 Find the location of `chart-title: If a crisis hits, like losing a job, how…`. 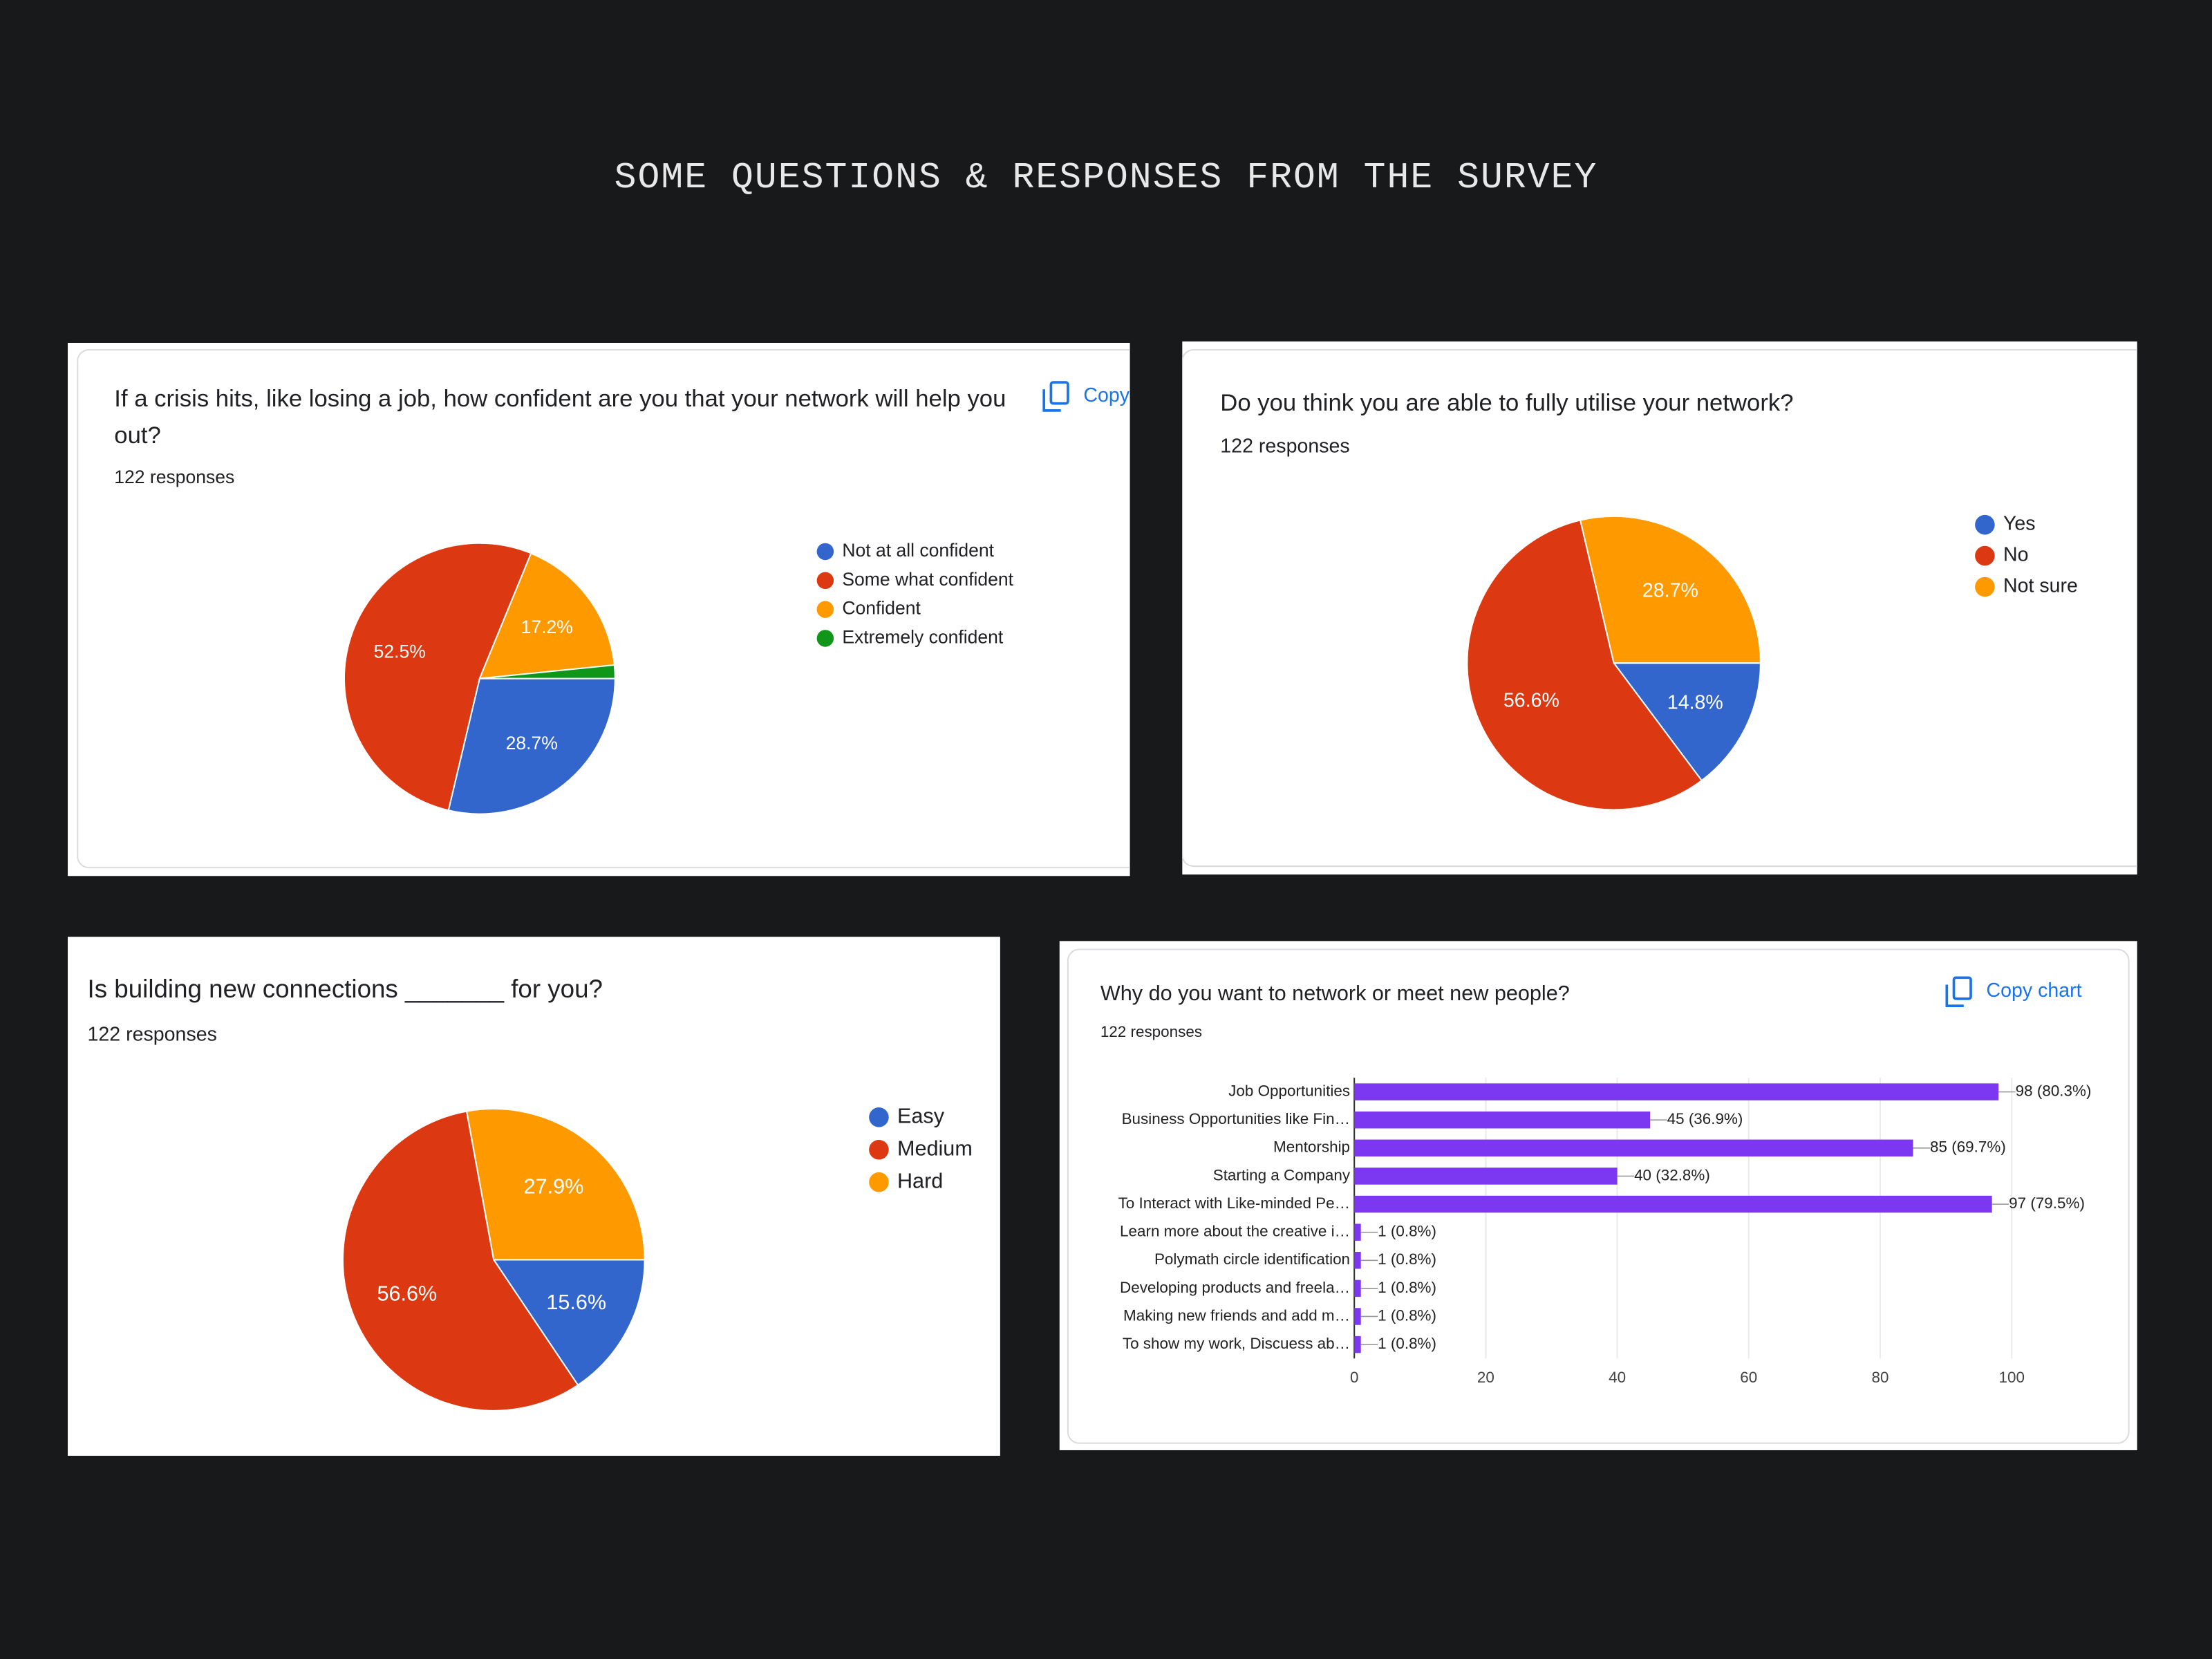

chart-title: If a crisis hits, like losing a job, how… is located at coordinates (560, 417).